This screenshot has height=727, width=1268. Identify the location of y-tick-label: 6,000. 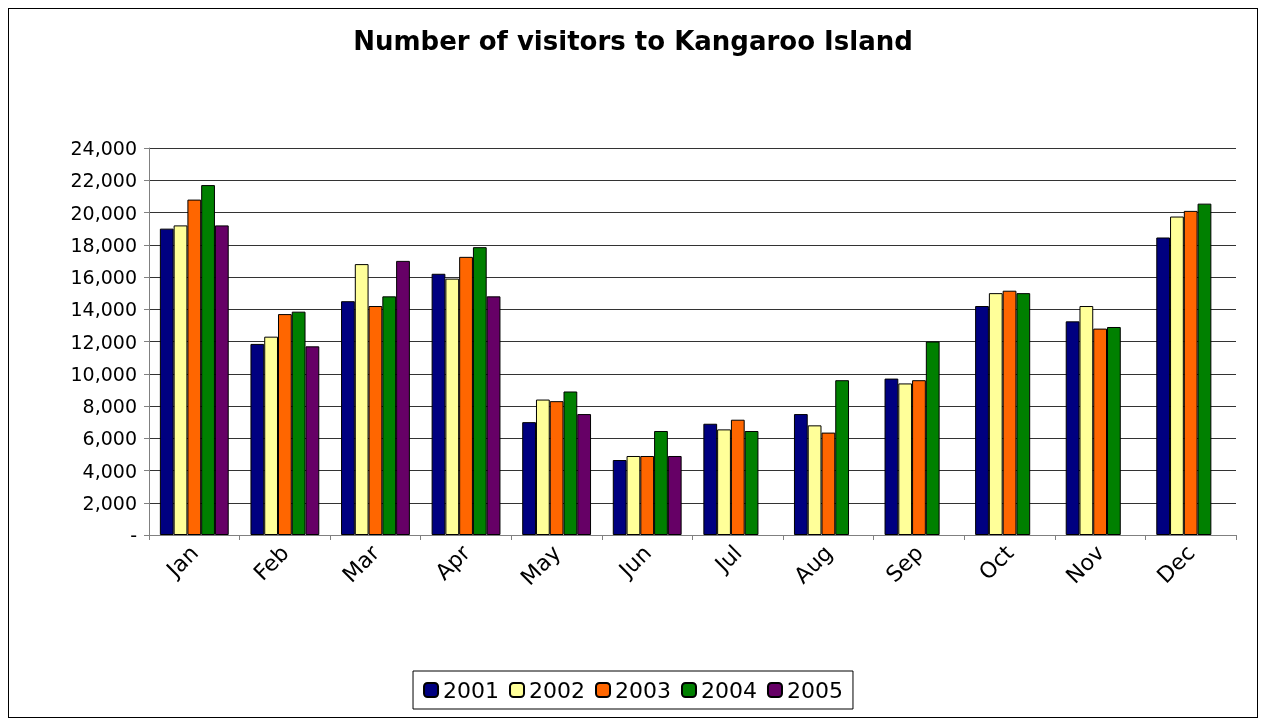
(109, 438).